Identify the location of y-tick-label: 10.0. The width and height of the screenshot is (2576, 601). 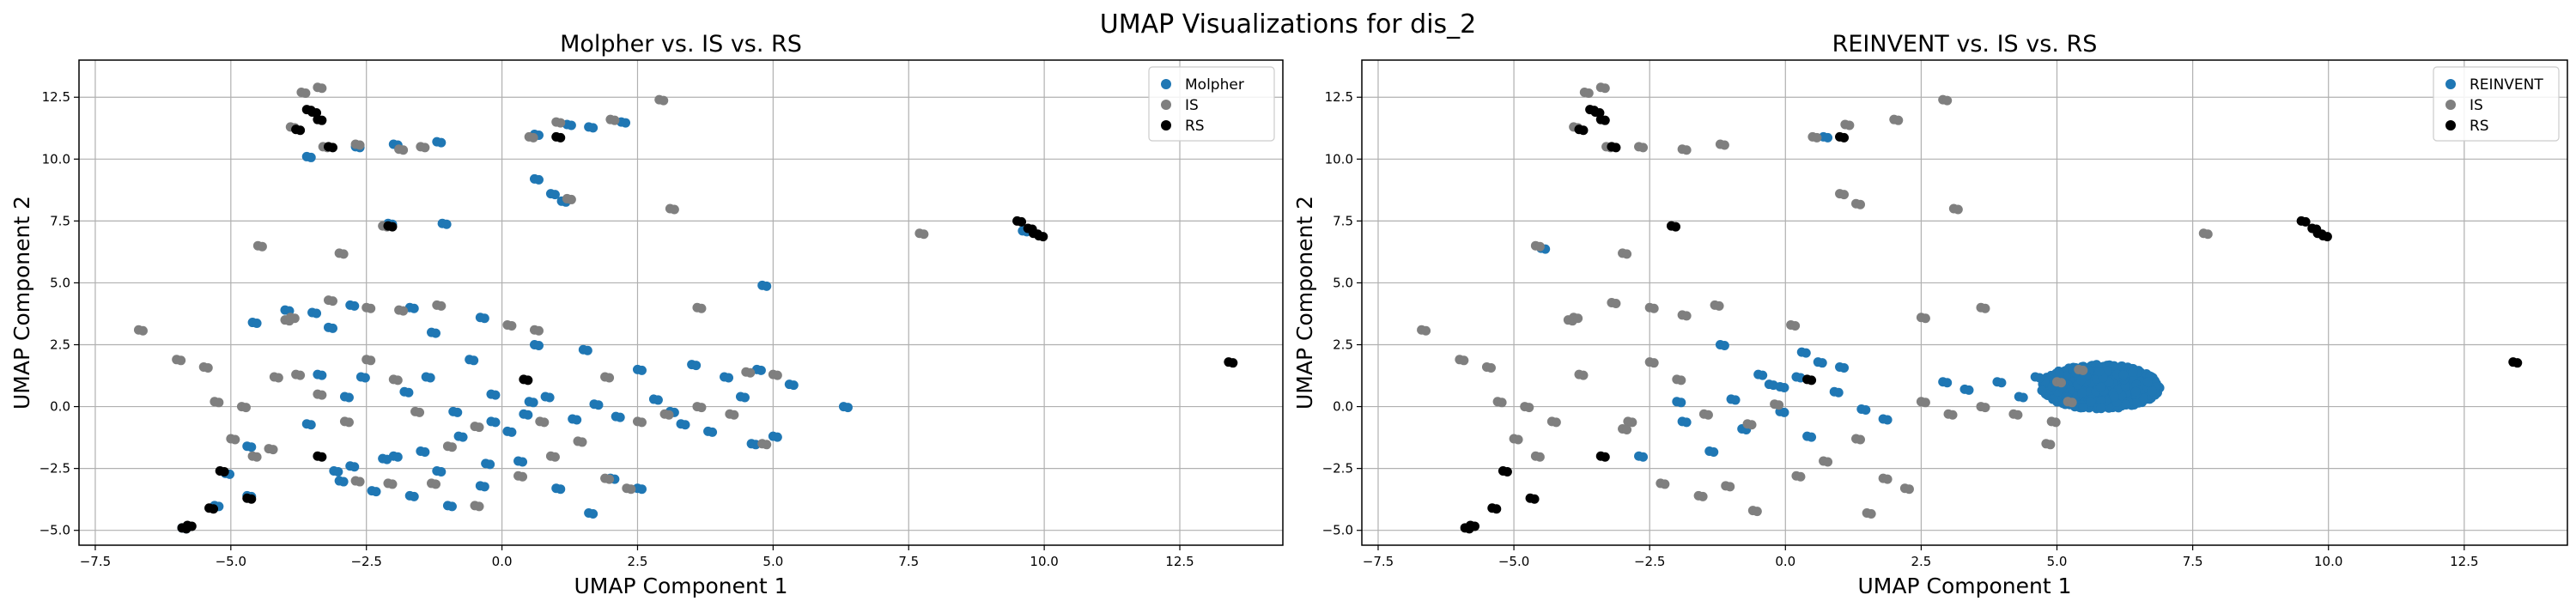
(56, 159).